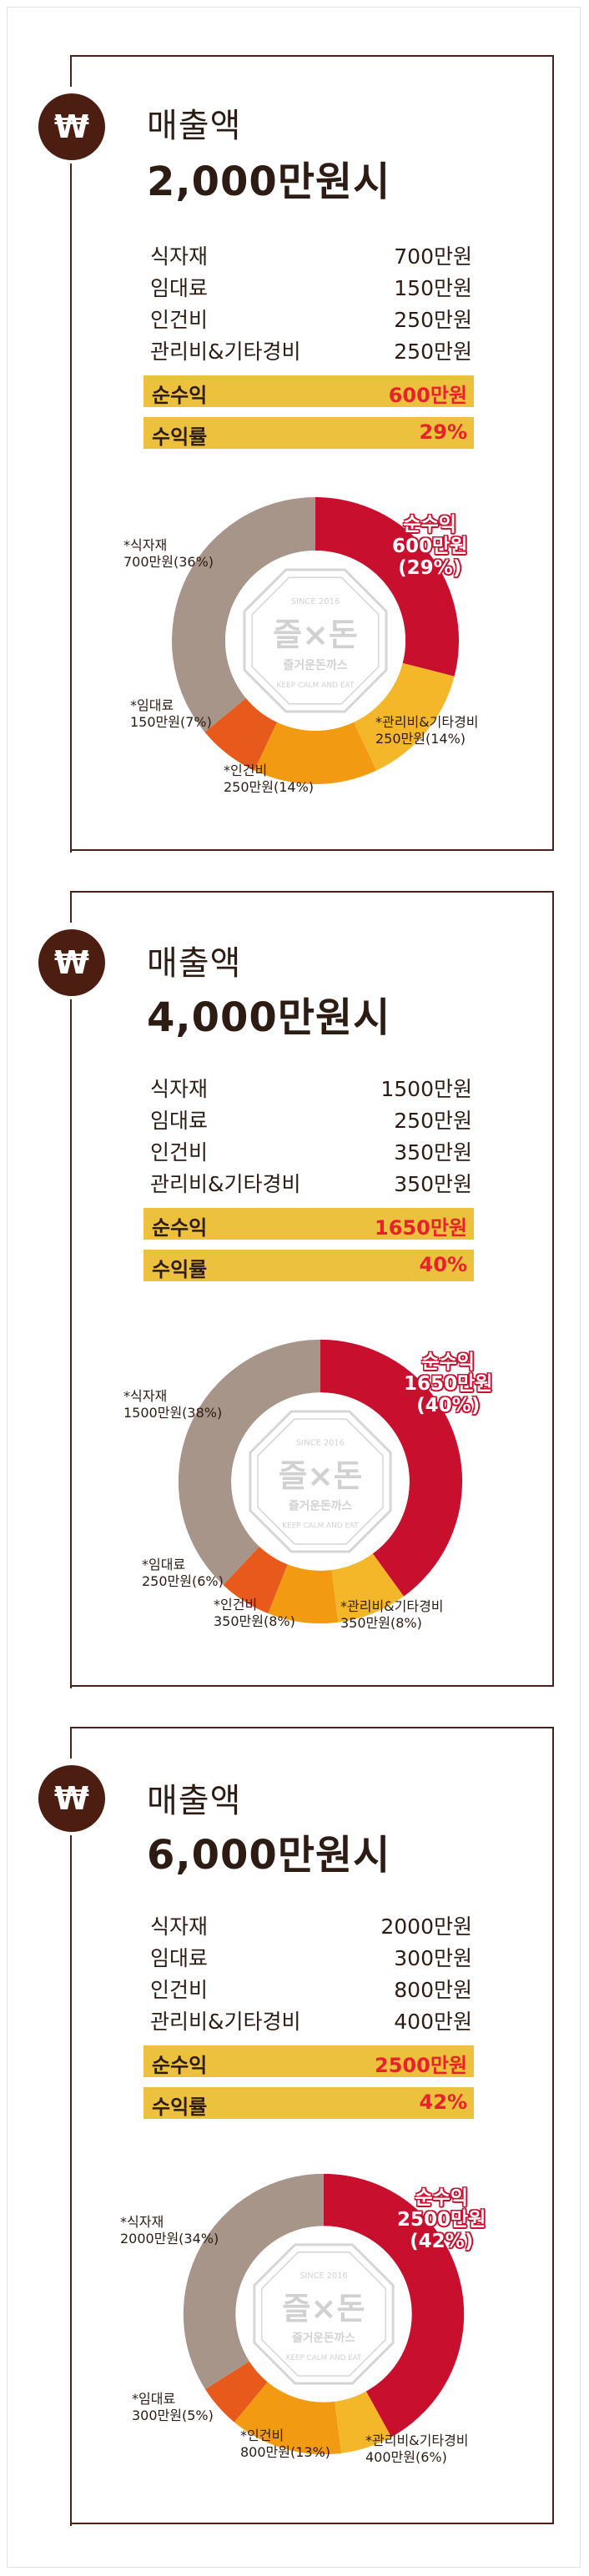 The image size is (589, 2576). What do you see at coordinates (173, 1404) in the screenshot?
I see `label-food: *식자재 1500만원(38%)` at bounding box center [173, 1404].